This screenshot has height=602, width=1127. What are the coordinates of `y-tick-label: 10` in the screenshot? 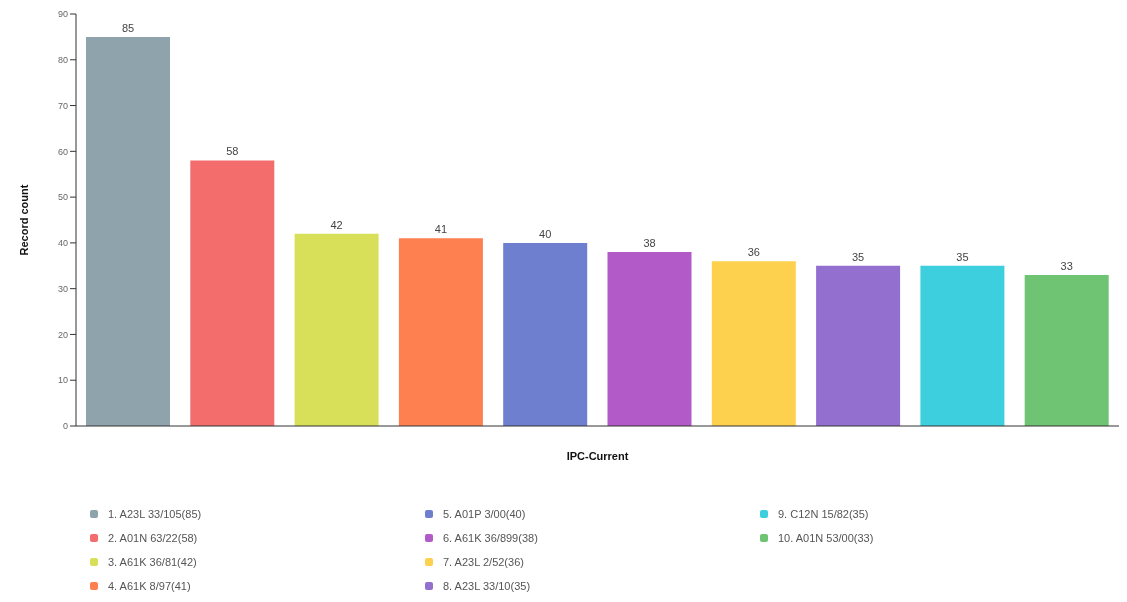 It's located at (62, 380).